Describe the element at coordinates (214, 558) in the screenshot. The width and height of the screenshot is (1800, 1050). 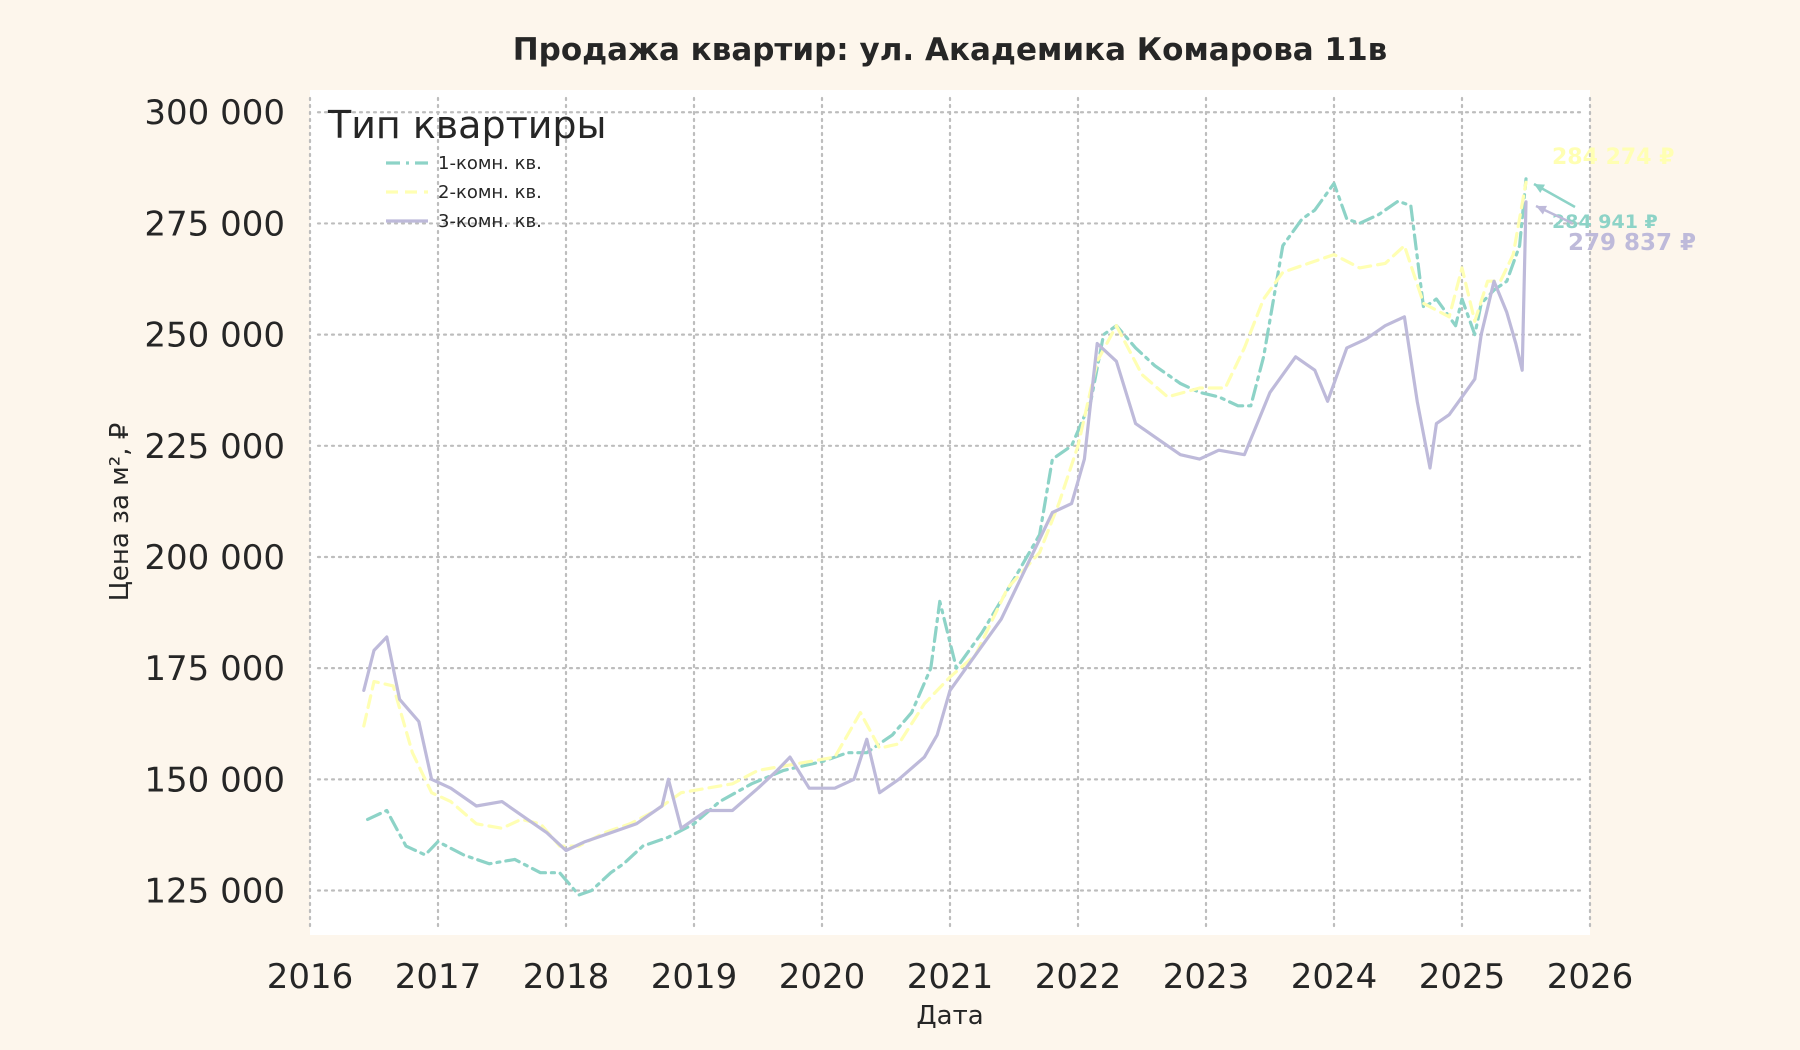
I see `y-tick-label: 200 000` at that location.